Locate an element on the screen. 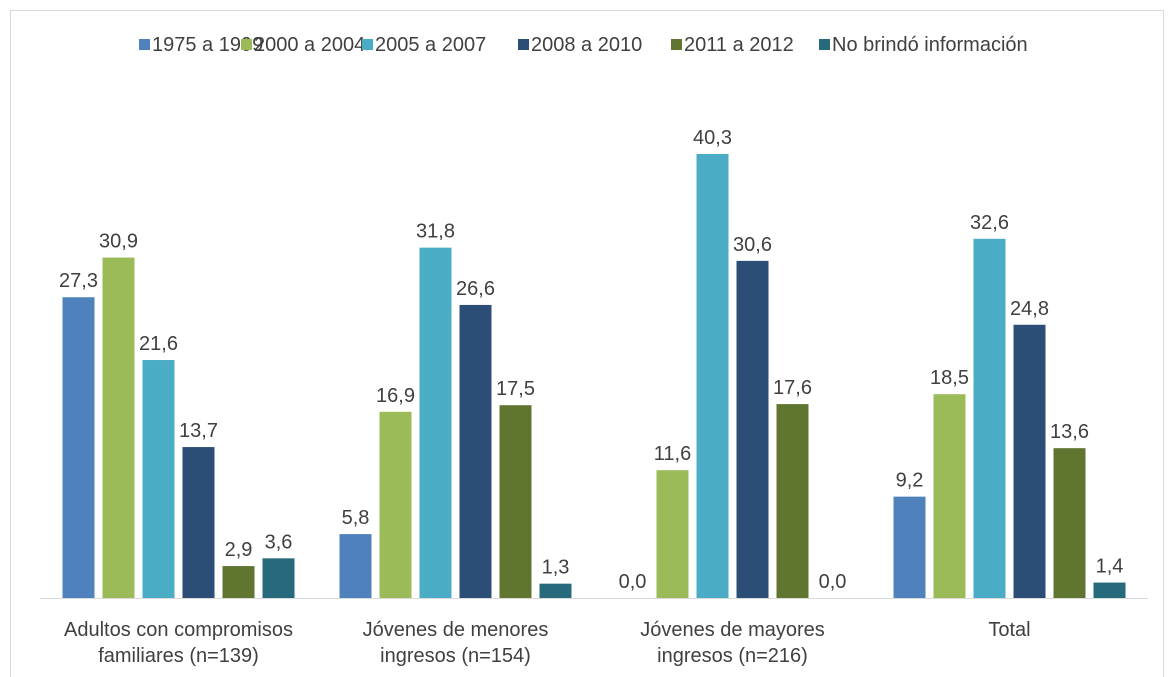 The height and width of the screenshot is (677, 1174). data-label-3-1: 0,0 is located at coordinates (633, 582).